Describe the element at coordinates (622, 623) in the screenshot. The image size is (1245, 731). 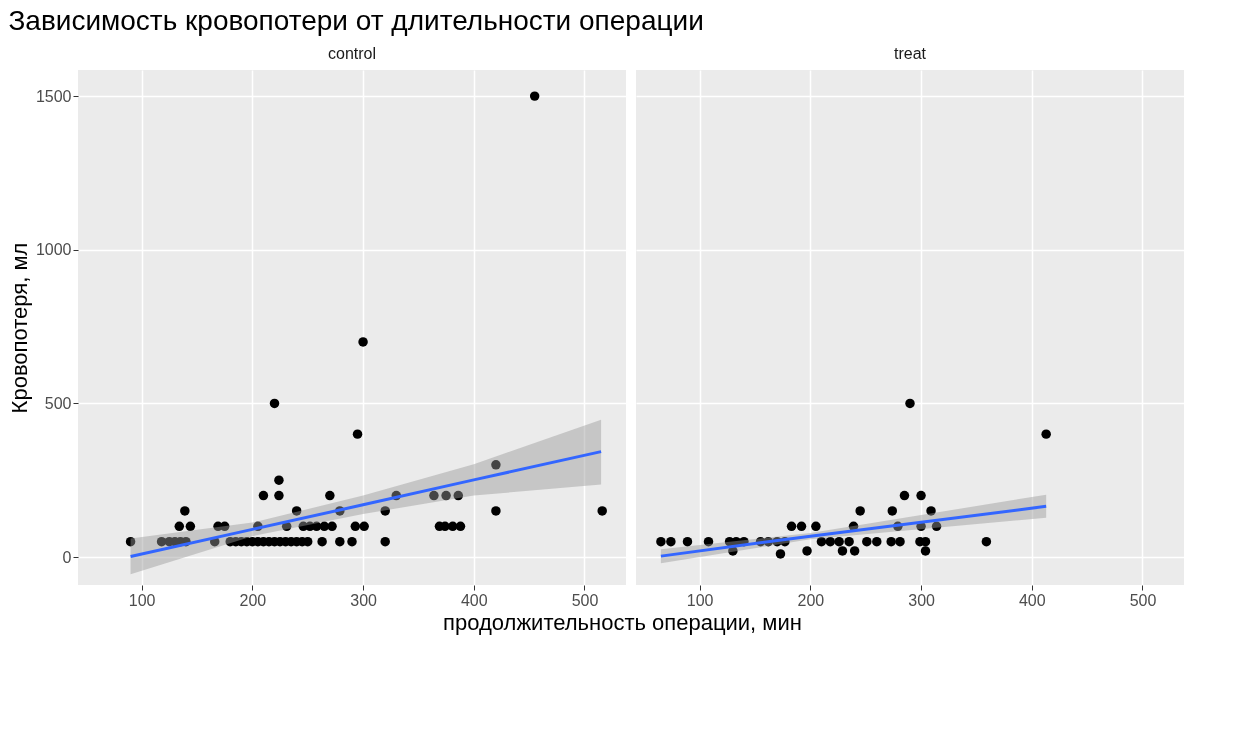
I see `x-axis-title: продолжительность операции, мин` at that location.